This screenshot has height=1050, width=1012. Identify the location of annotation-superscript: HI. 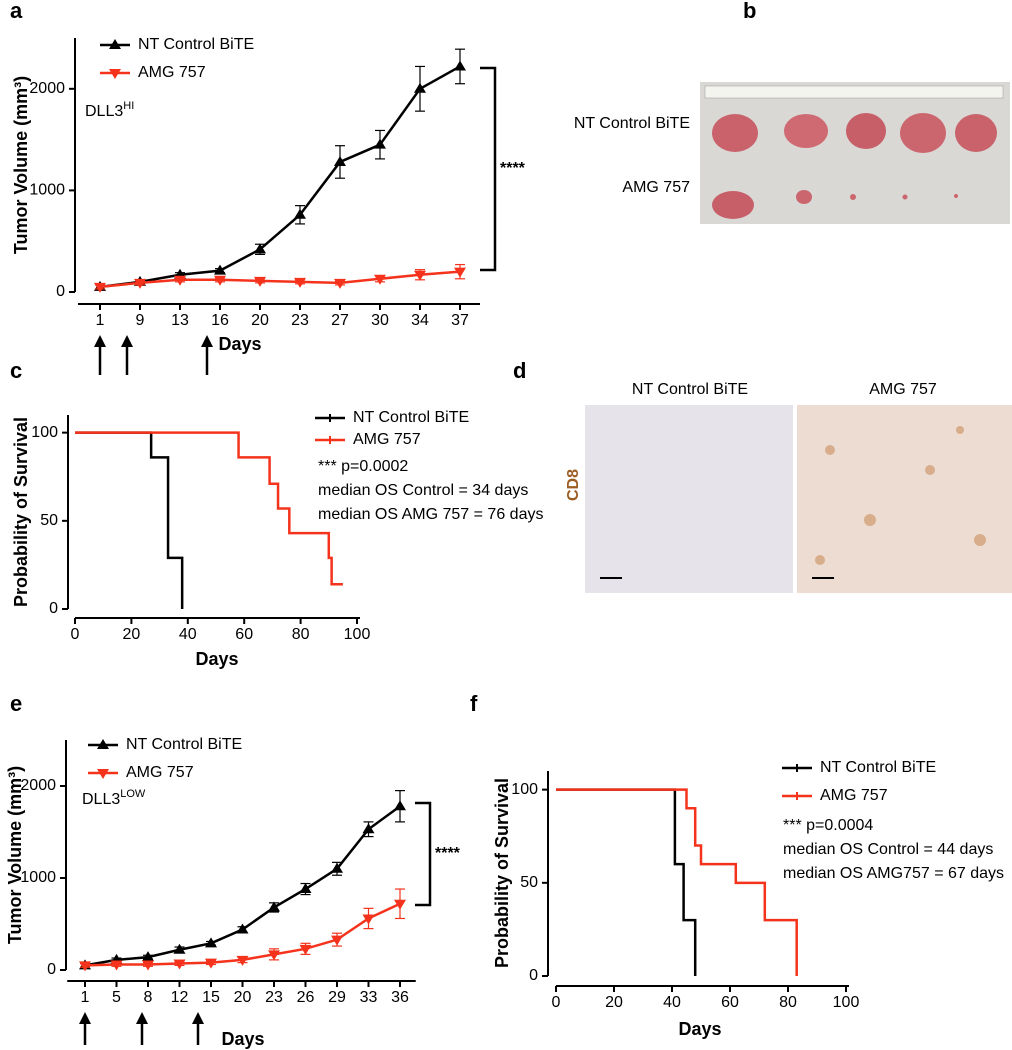
(128, 106).